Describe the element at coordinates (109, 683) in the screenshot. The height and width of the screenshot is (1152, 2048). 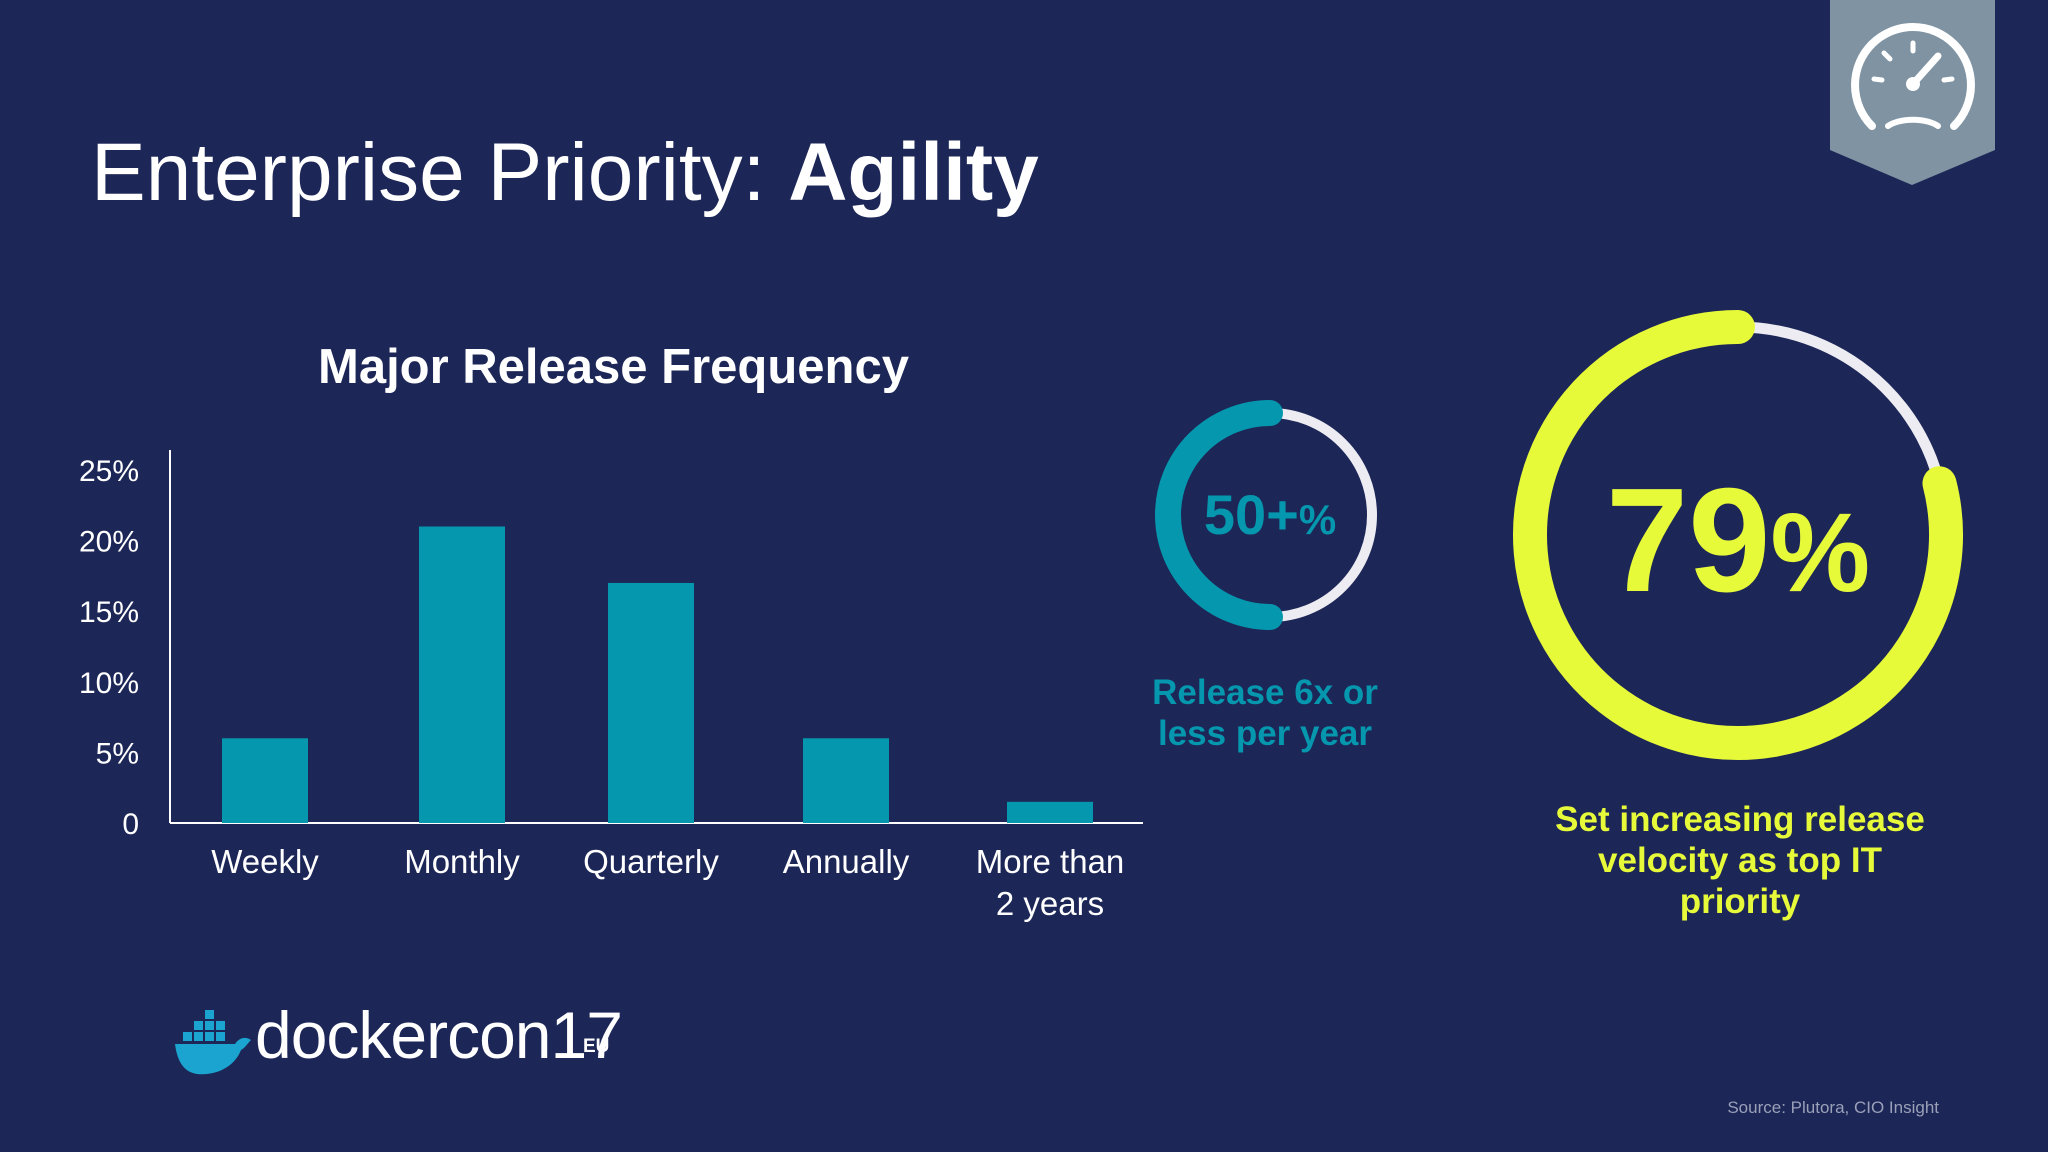
I see `y-tick-label: 10%` at that location.